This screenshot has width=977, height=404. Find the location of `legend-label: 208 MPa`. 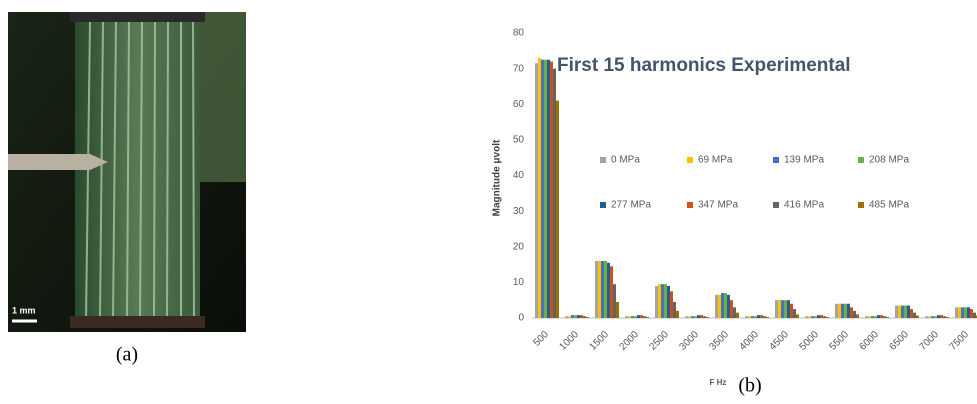

legend-label: 208 MPa is located at coordinates (889, 160).